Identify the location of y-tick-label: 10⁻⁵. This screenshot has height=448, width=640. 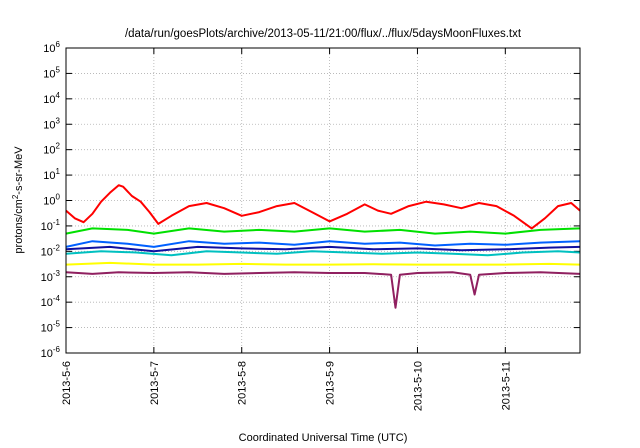
(51, 327).